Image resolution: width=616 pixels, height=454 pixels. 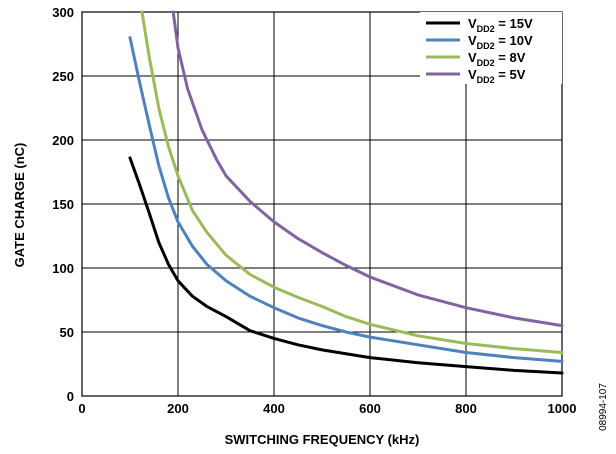 I want to click on y-tick-label: 250, so click(x=63, y=76).